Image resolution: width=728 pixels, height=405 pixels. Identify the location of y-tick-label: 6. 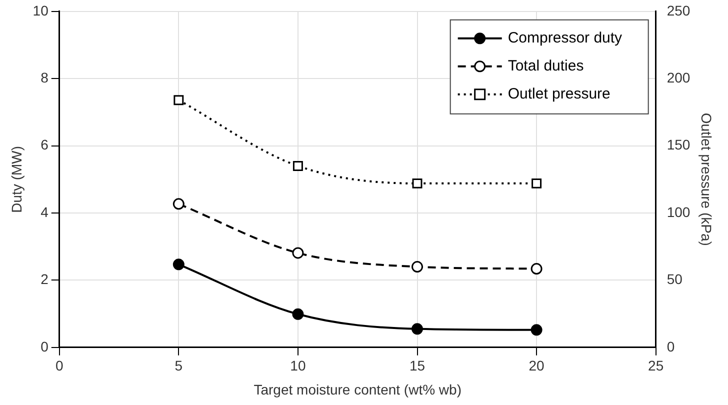
(44, 144).